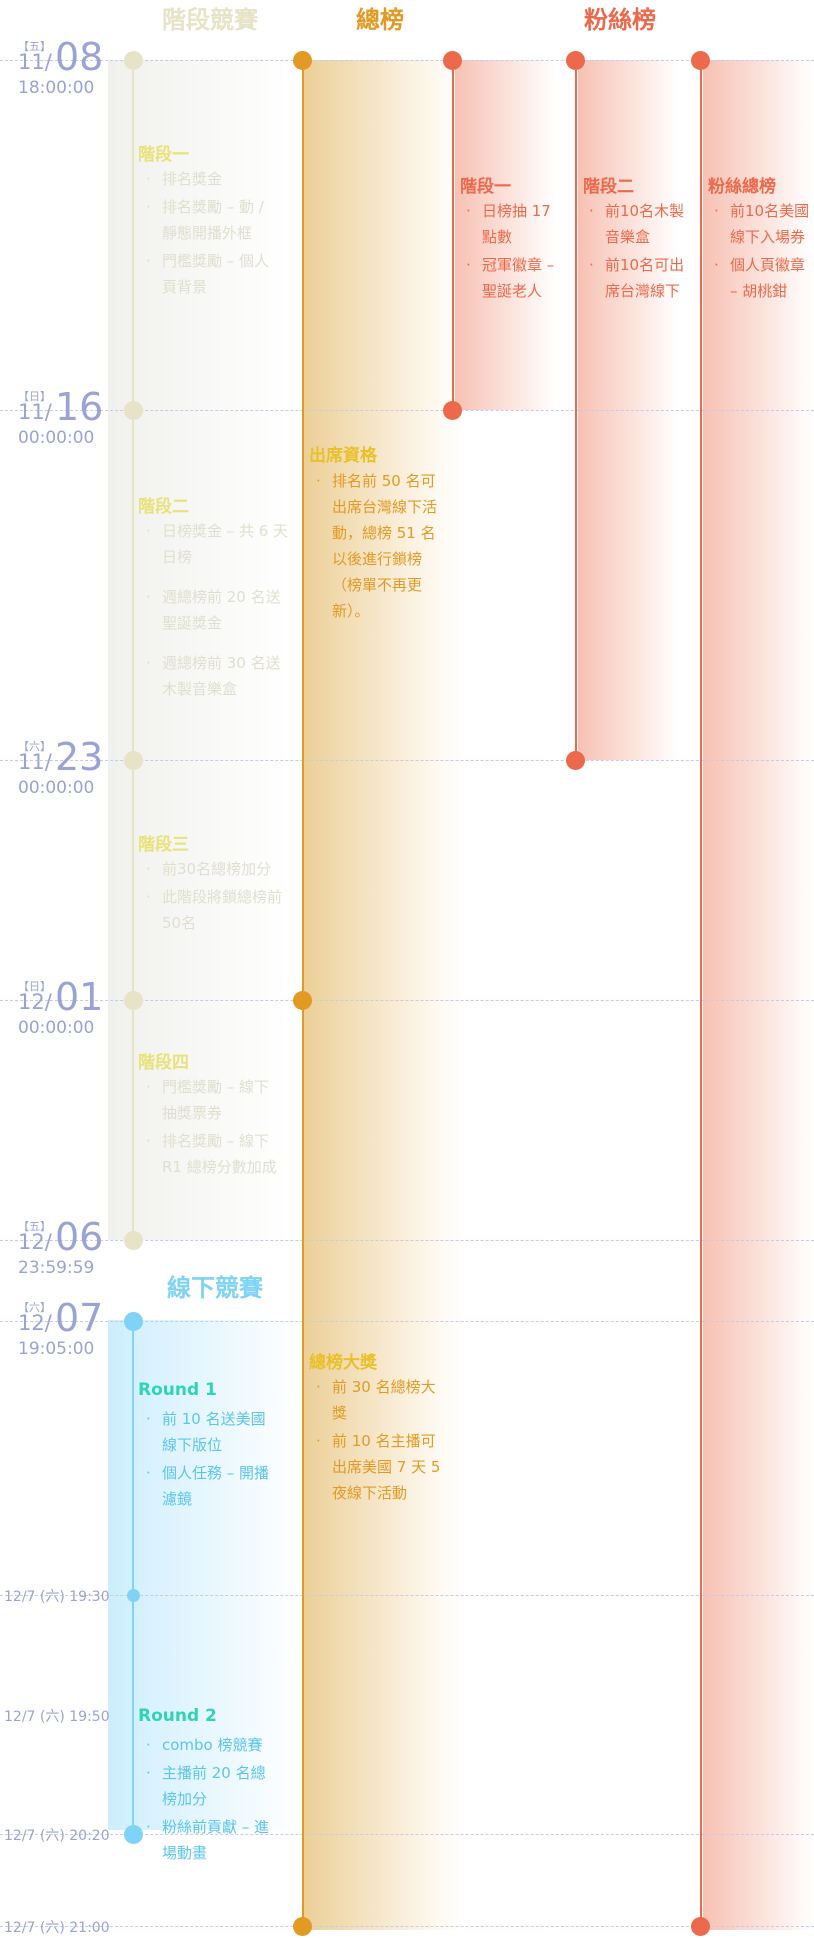 The image size is (814, 1938). I want to click on fan-total-item: 前10名美國線下入場券, so click(760, 224).